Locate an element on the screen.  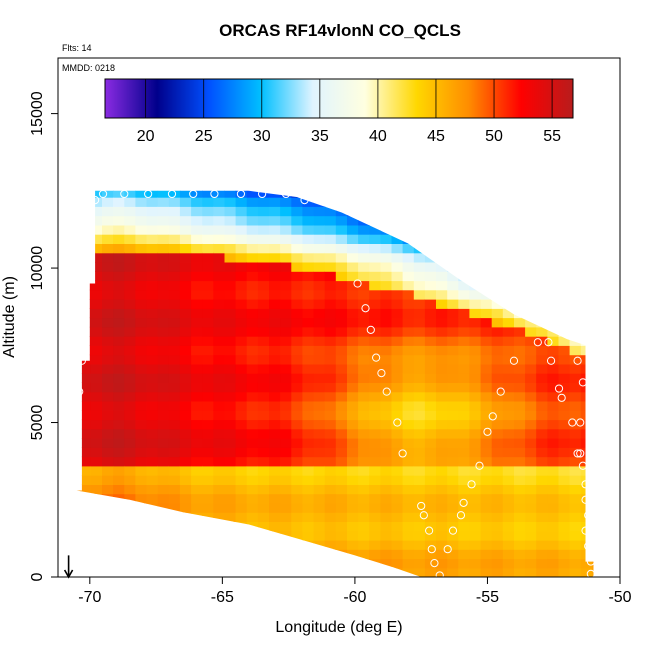
mmdd-label: MMDD: 0218 is located at coordinates (88, 68).